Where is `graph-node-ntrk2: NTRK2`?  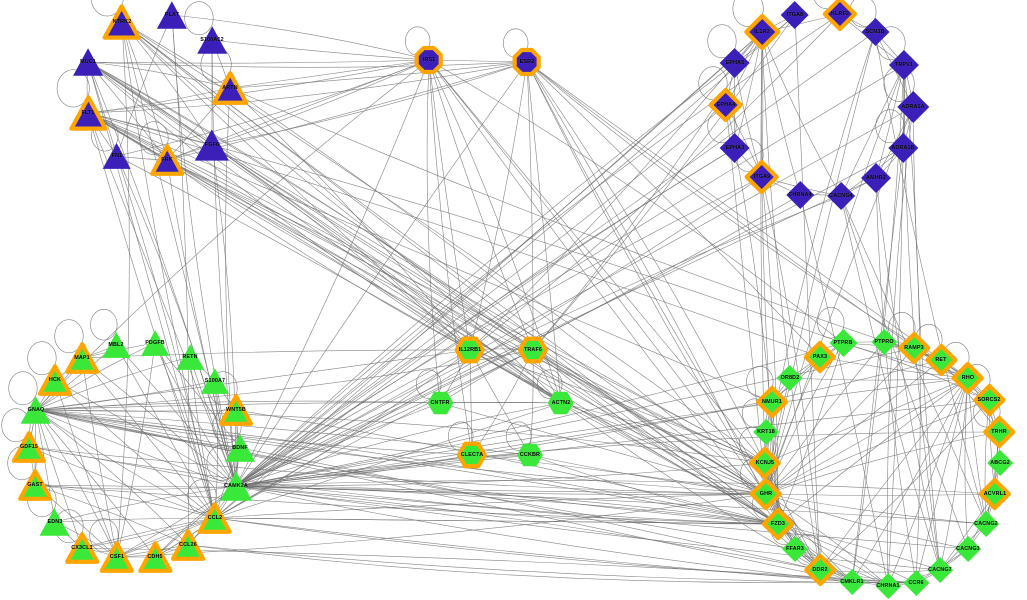 graph-node-ntrk2: NTRK2 is located at coordinates (122, 22).